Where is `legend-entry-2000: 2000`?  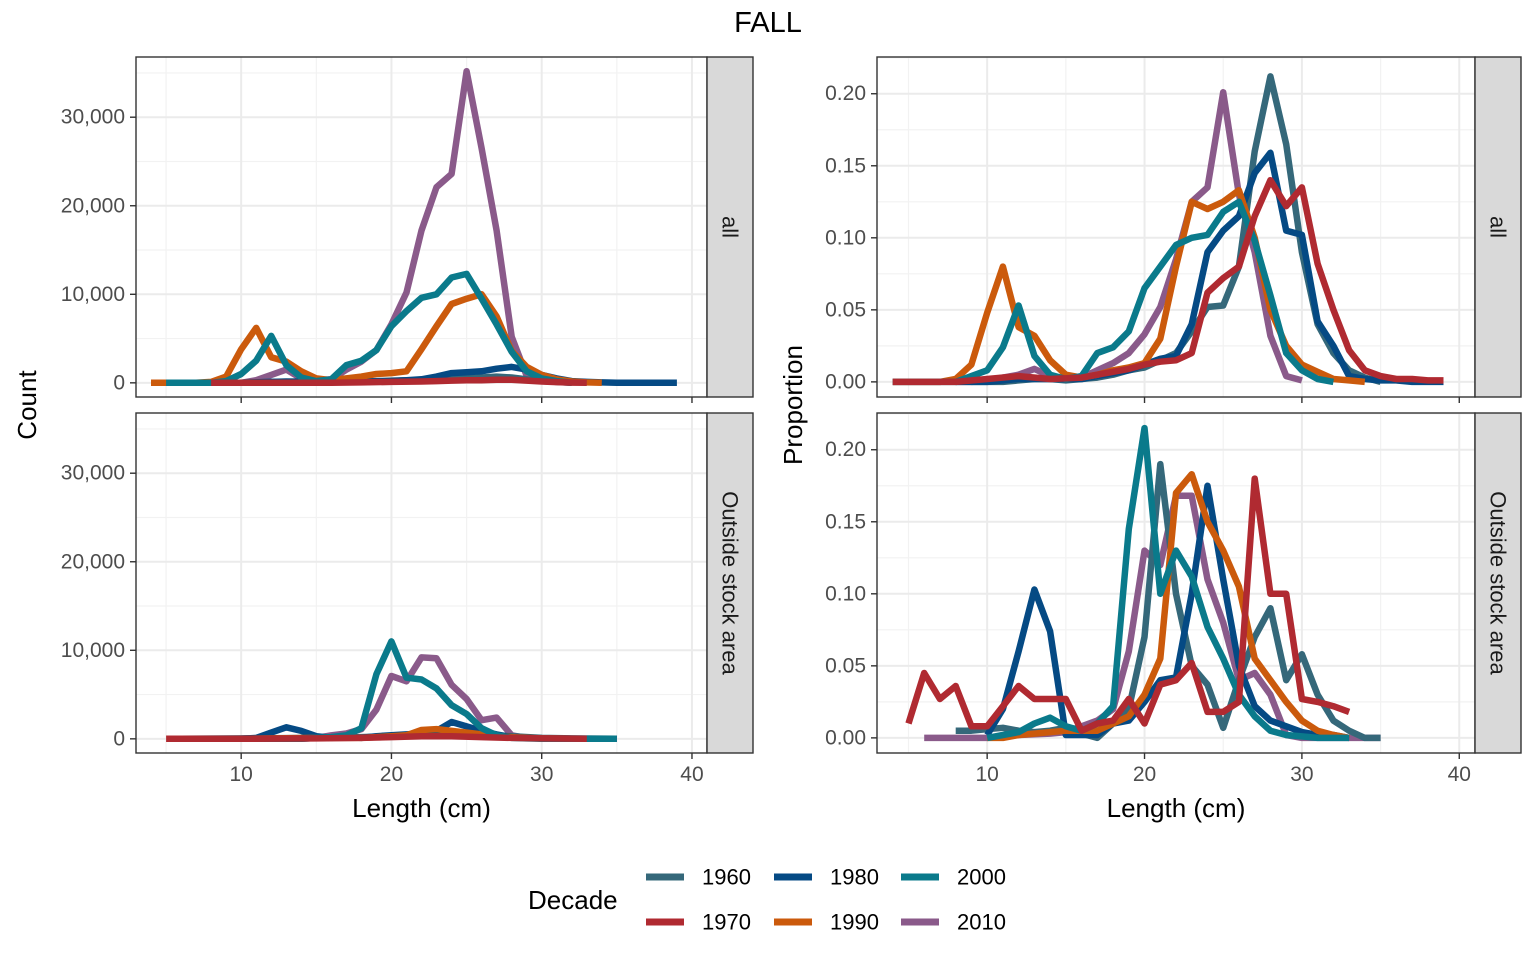
legend-entry-2000: 2000 is located at coordinates (953, 877).